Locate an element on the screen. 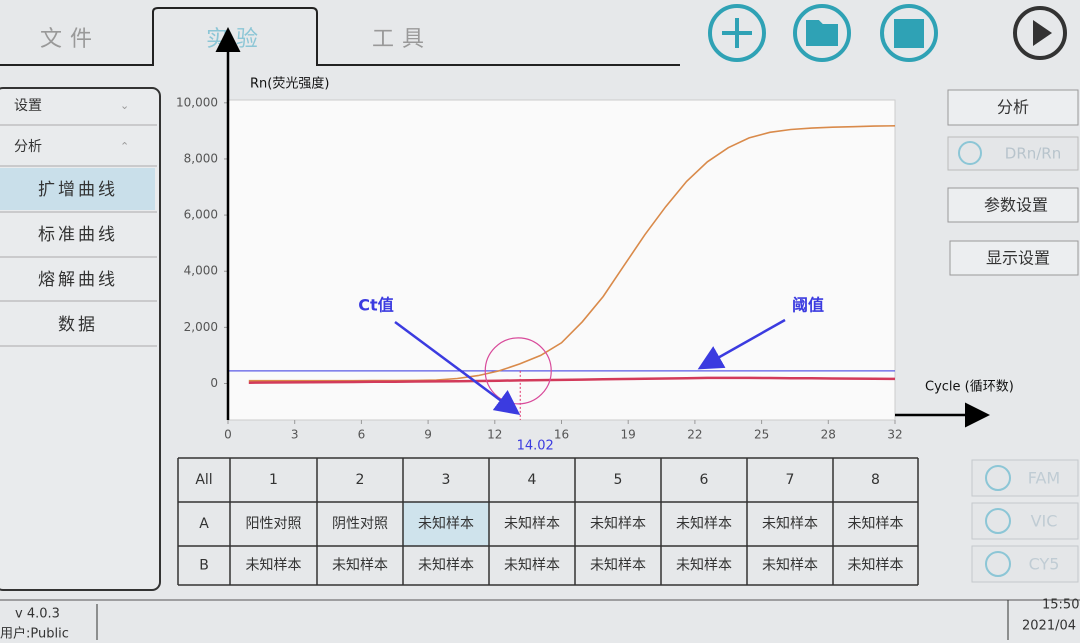 This screenshot has height=643, width=1080. time: 15:50 is located at coordinates (1060, 605).